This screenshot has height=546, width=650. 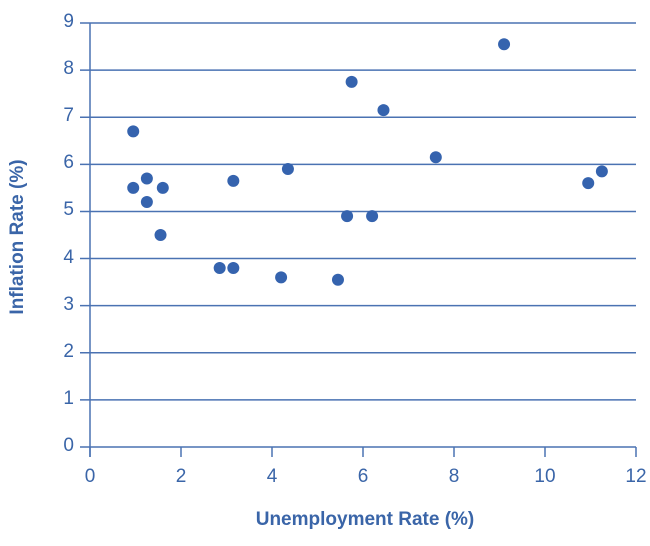 What do you see at coordinates (68, 116) in the screenshot?
I see `y-tick-label: 7` at bounding box center [68, 116].